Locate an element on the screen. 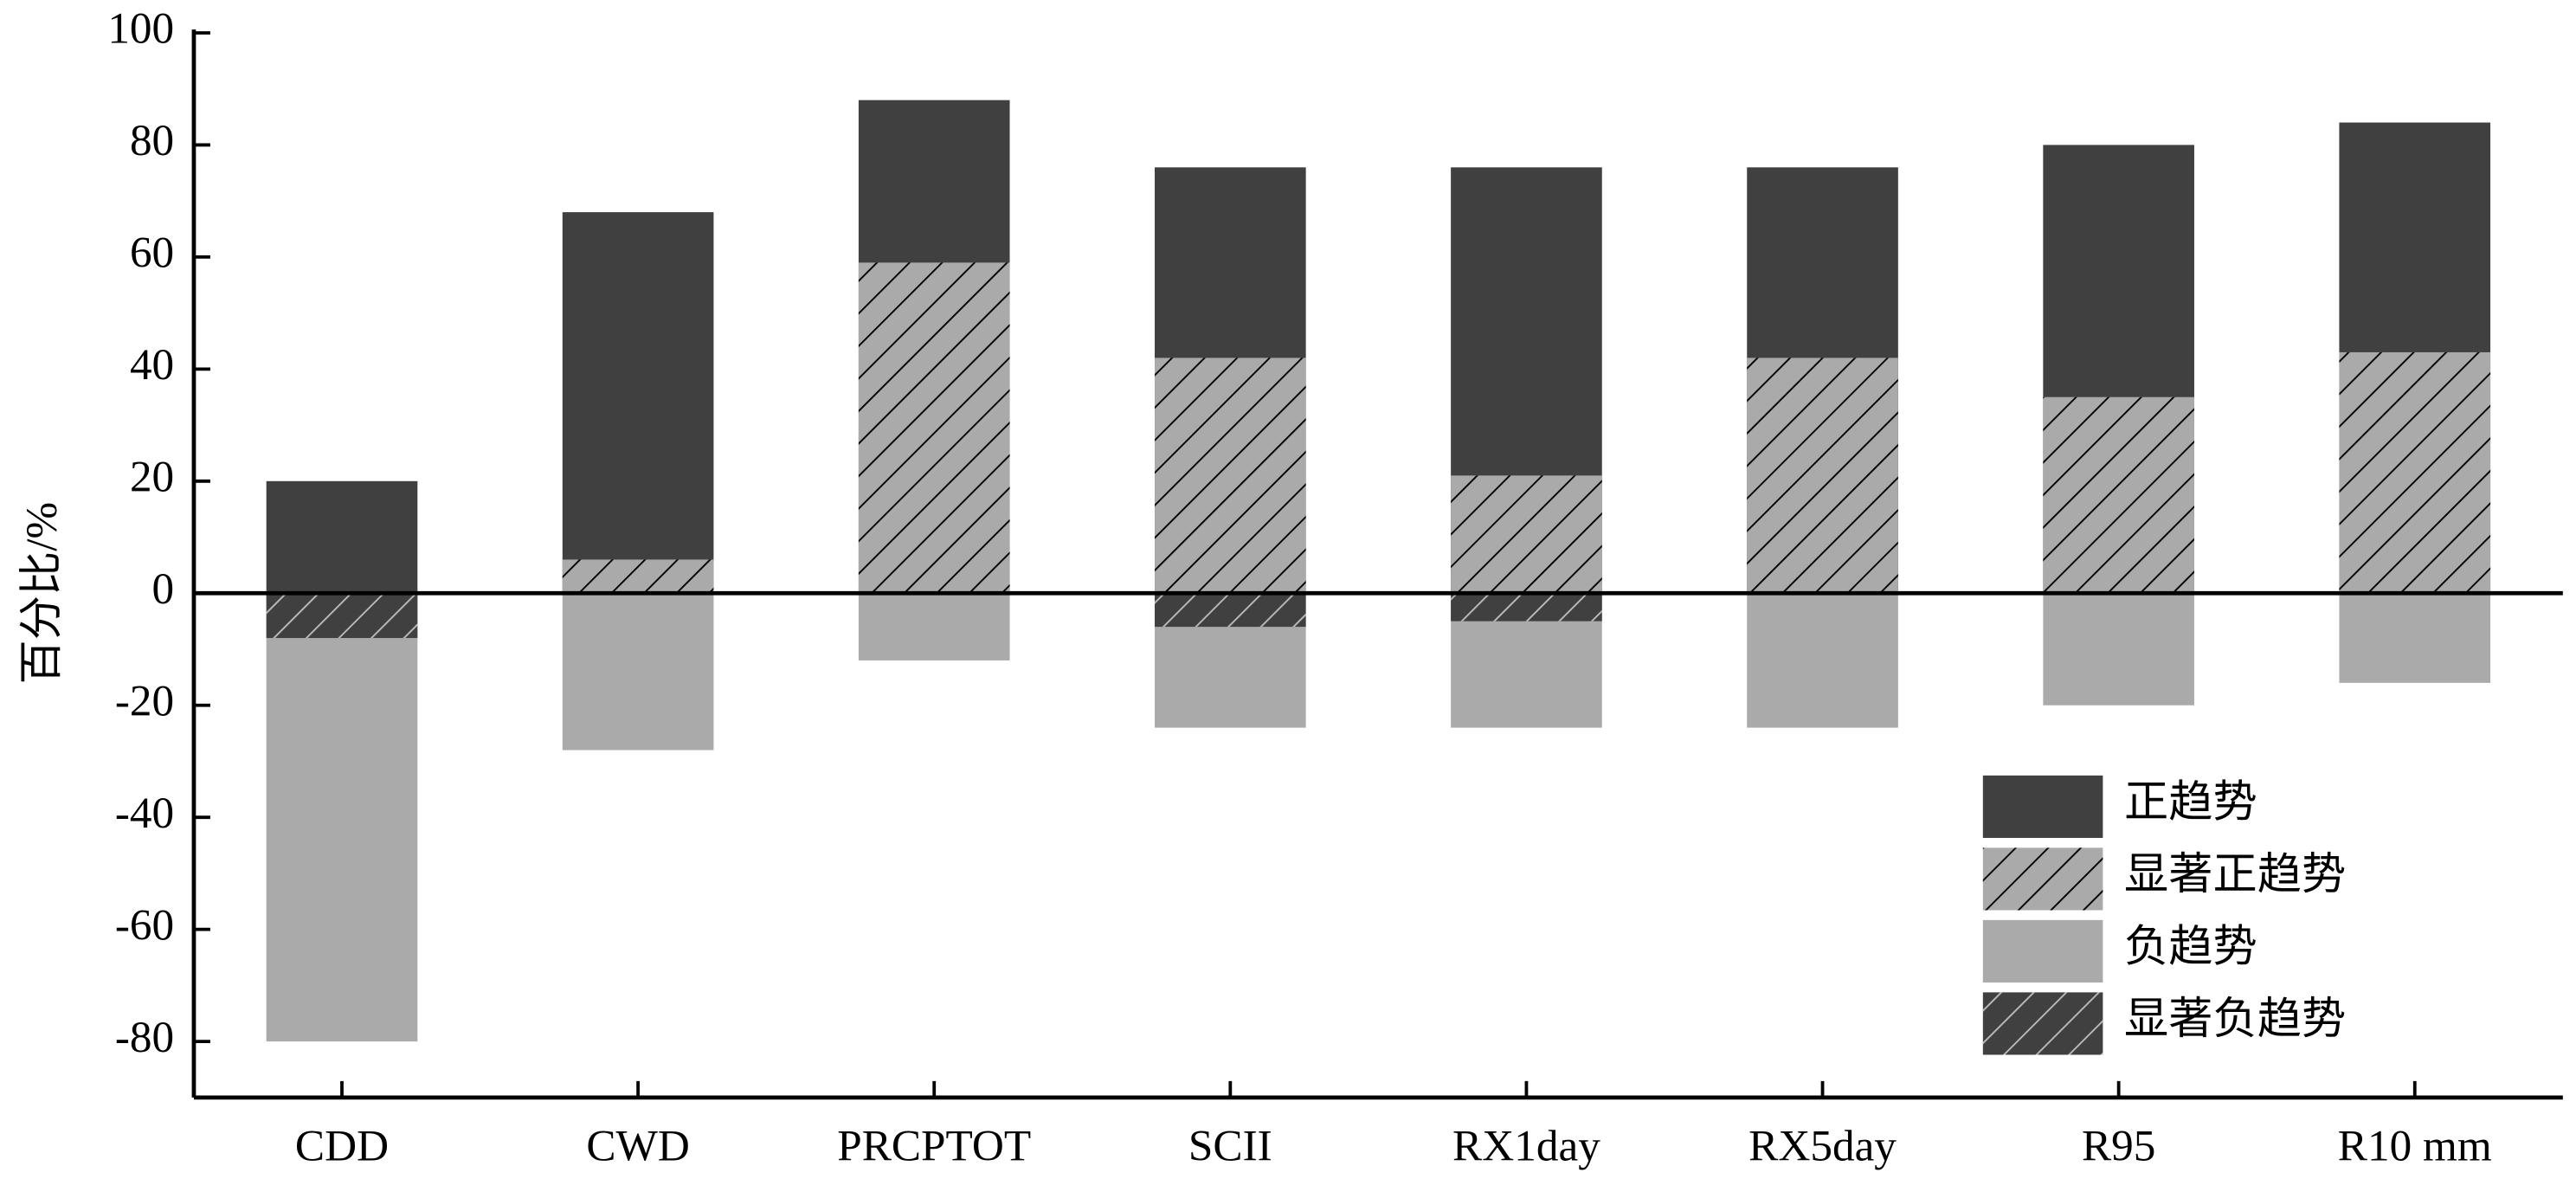  legend-label: 正趋势 is located at coordinates (2190, 803).